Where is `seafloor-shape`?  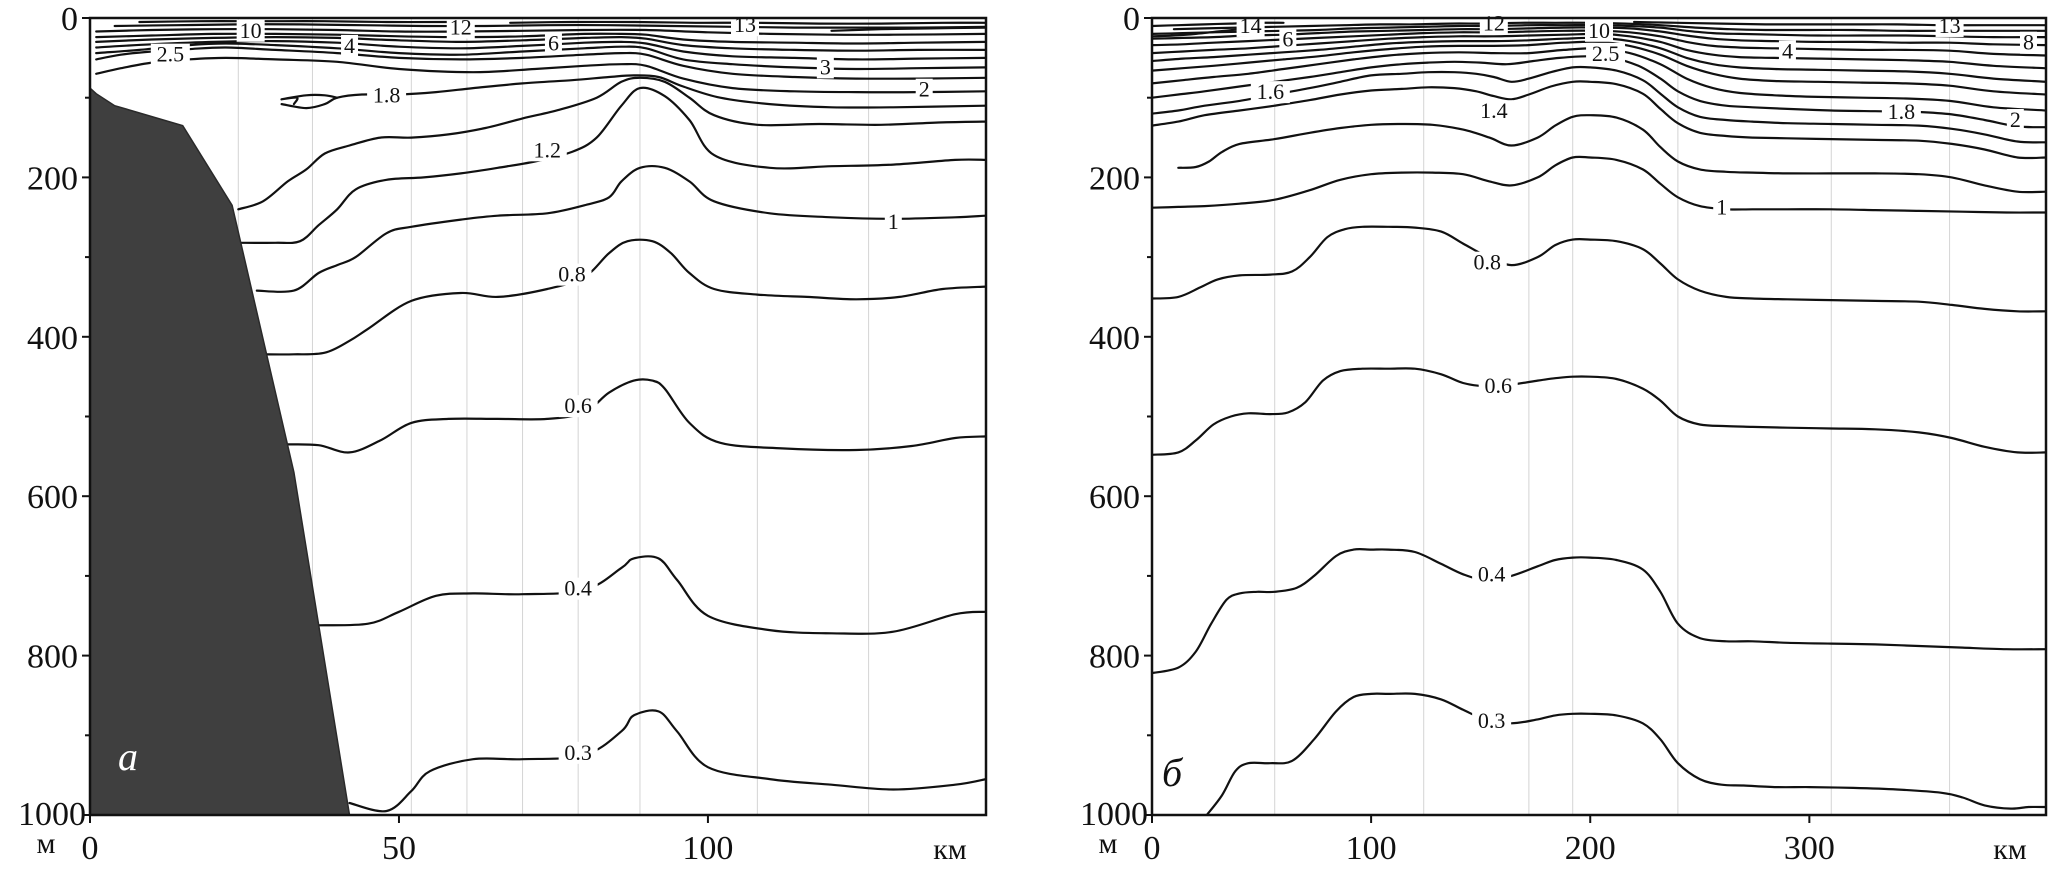
seafloor-shape is located at coordinates (220, 451).